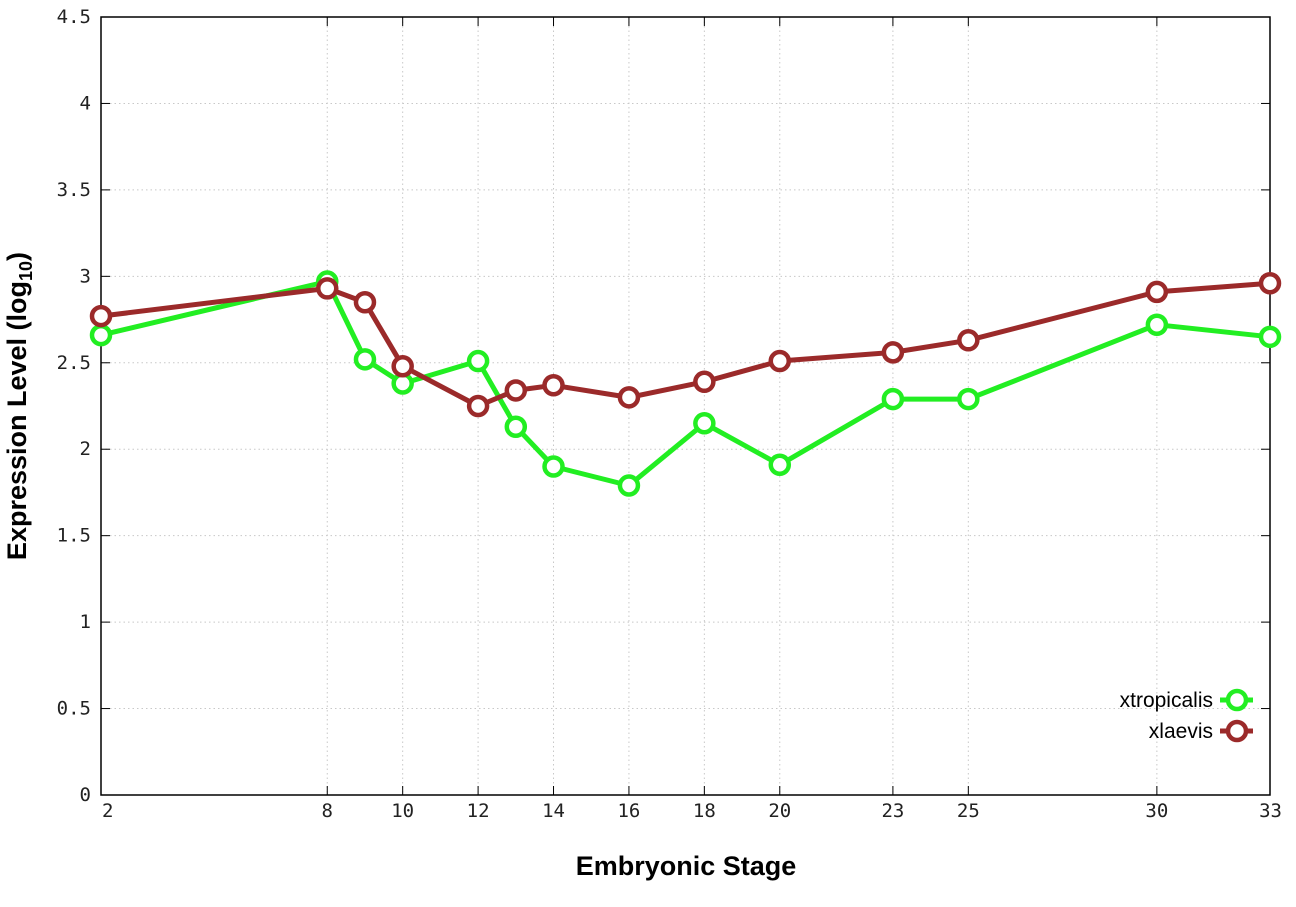 This screenshot has height=907, width=1296. I want to click on x-axis-tick-labels: 2 8 10 12 14 16 18 20 23 25 30 33, so click(692, 811).